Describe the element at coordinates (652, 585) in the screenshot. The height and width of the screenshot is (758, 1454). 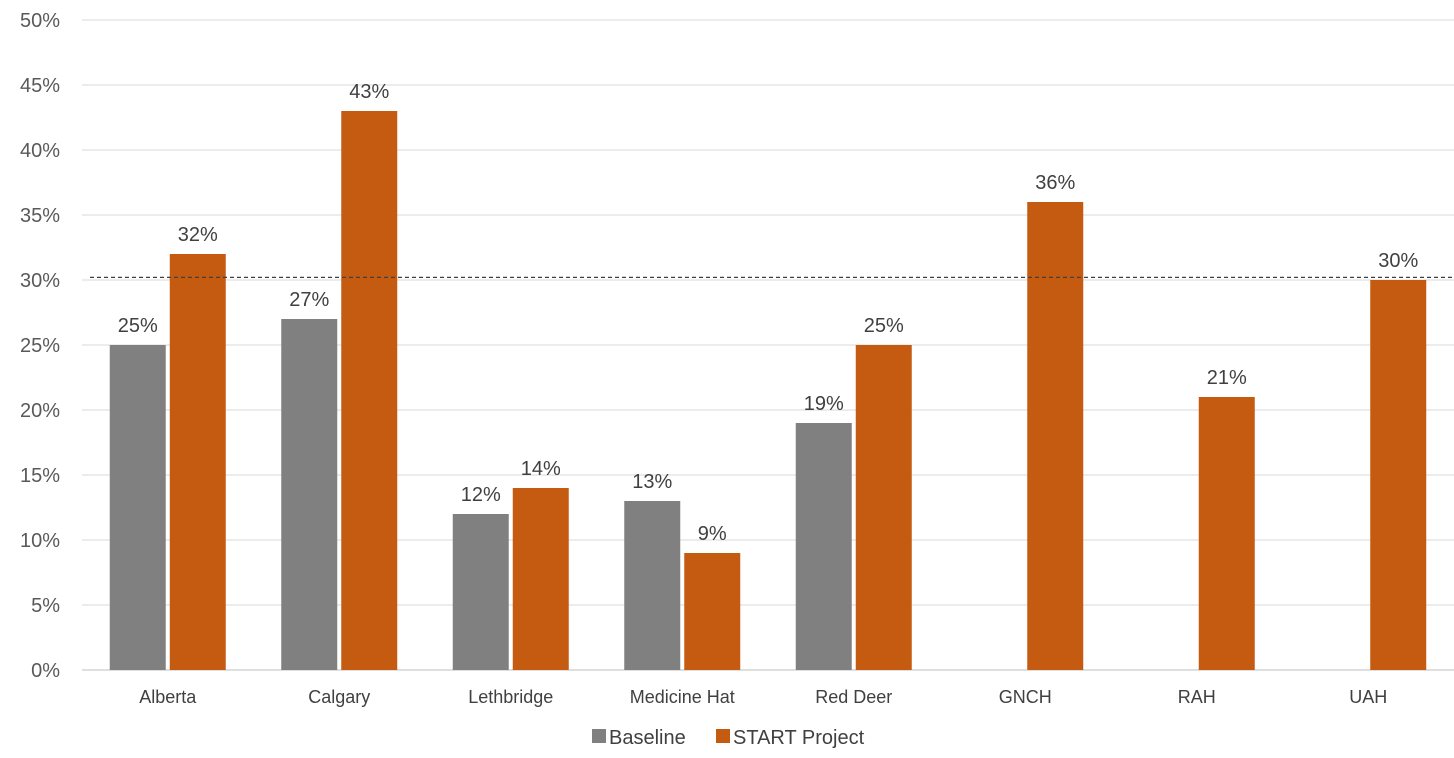
I see `baseline-bar-medicine-hat` at that location.